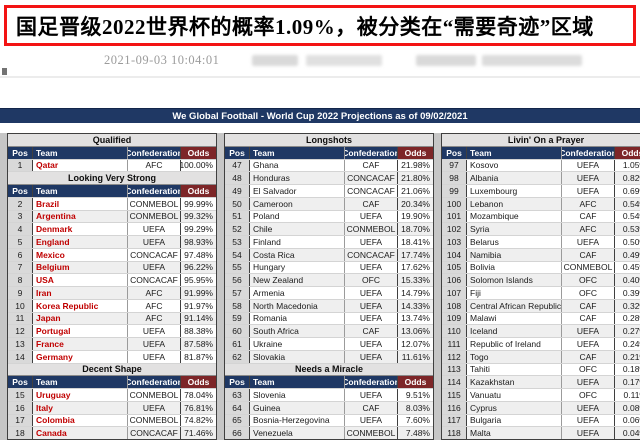  I want to click on pos-cell: 100, so click(454, 203).